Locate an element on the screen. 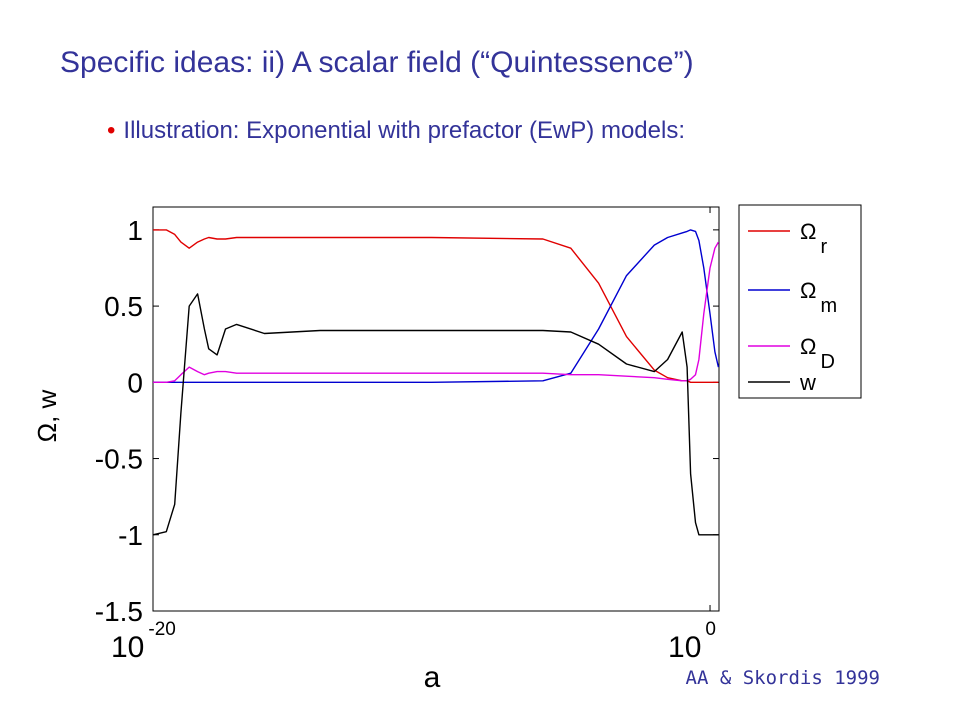 The width and height of the screenshot is (960, 720). y-tick-label: -1 is located at coordinates (130, 535).